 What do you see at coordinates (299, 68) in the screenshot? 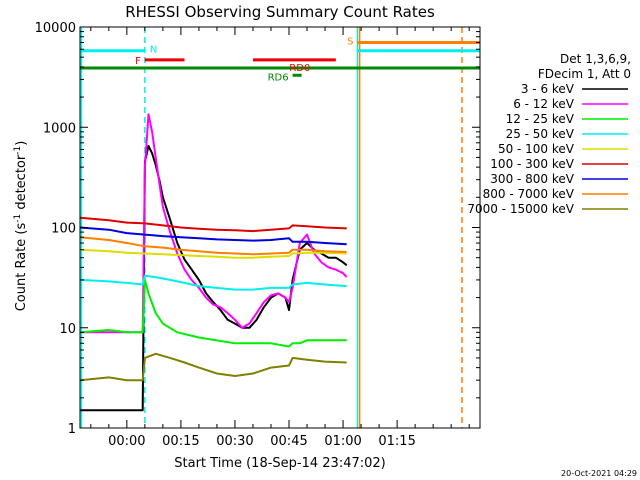
I see `flag-label-rd0: RD0` at bounding box center [299, 68].